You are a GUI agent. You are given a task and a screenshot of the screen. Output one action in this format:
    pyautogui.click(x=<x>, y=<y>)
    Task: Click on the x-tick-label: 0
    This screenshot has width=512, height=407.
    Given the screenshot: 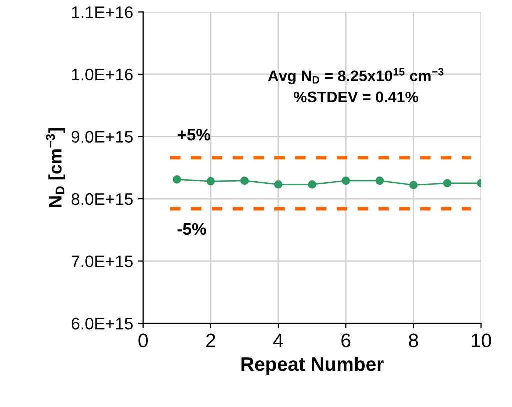 What is the action you would take?
    pyautogui.click(x=143, y=341)
    